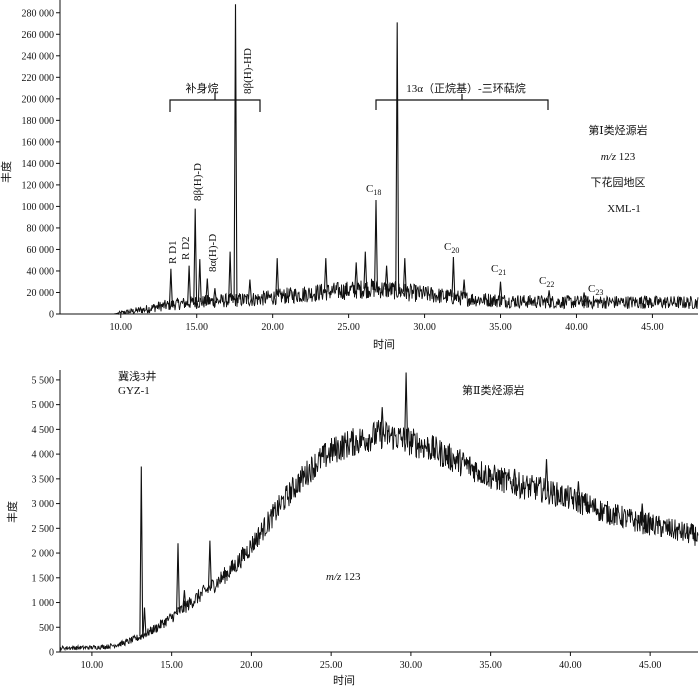 The height and width of the screenshot is (687, 700). Describe the element at coordinates (38, 164) in the screenshot. I see `y-tick-label: 140 000` at that location.